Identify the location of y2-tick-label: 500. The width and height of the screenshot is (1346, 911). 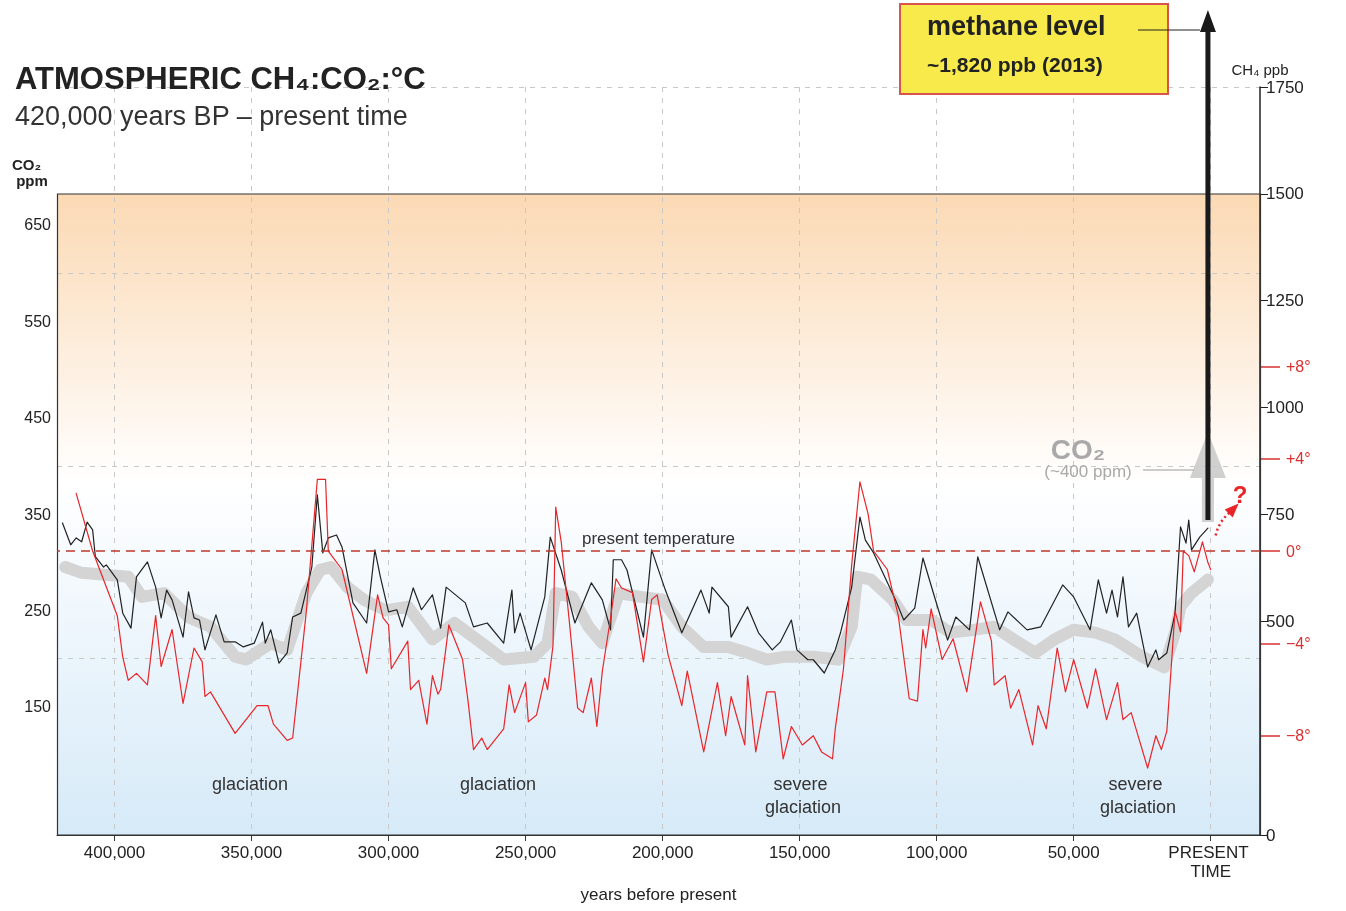
(1280, 621).